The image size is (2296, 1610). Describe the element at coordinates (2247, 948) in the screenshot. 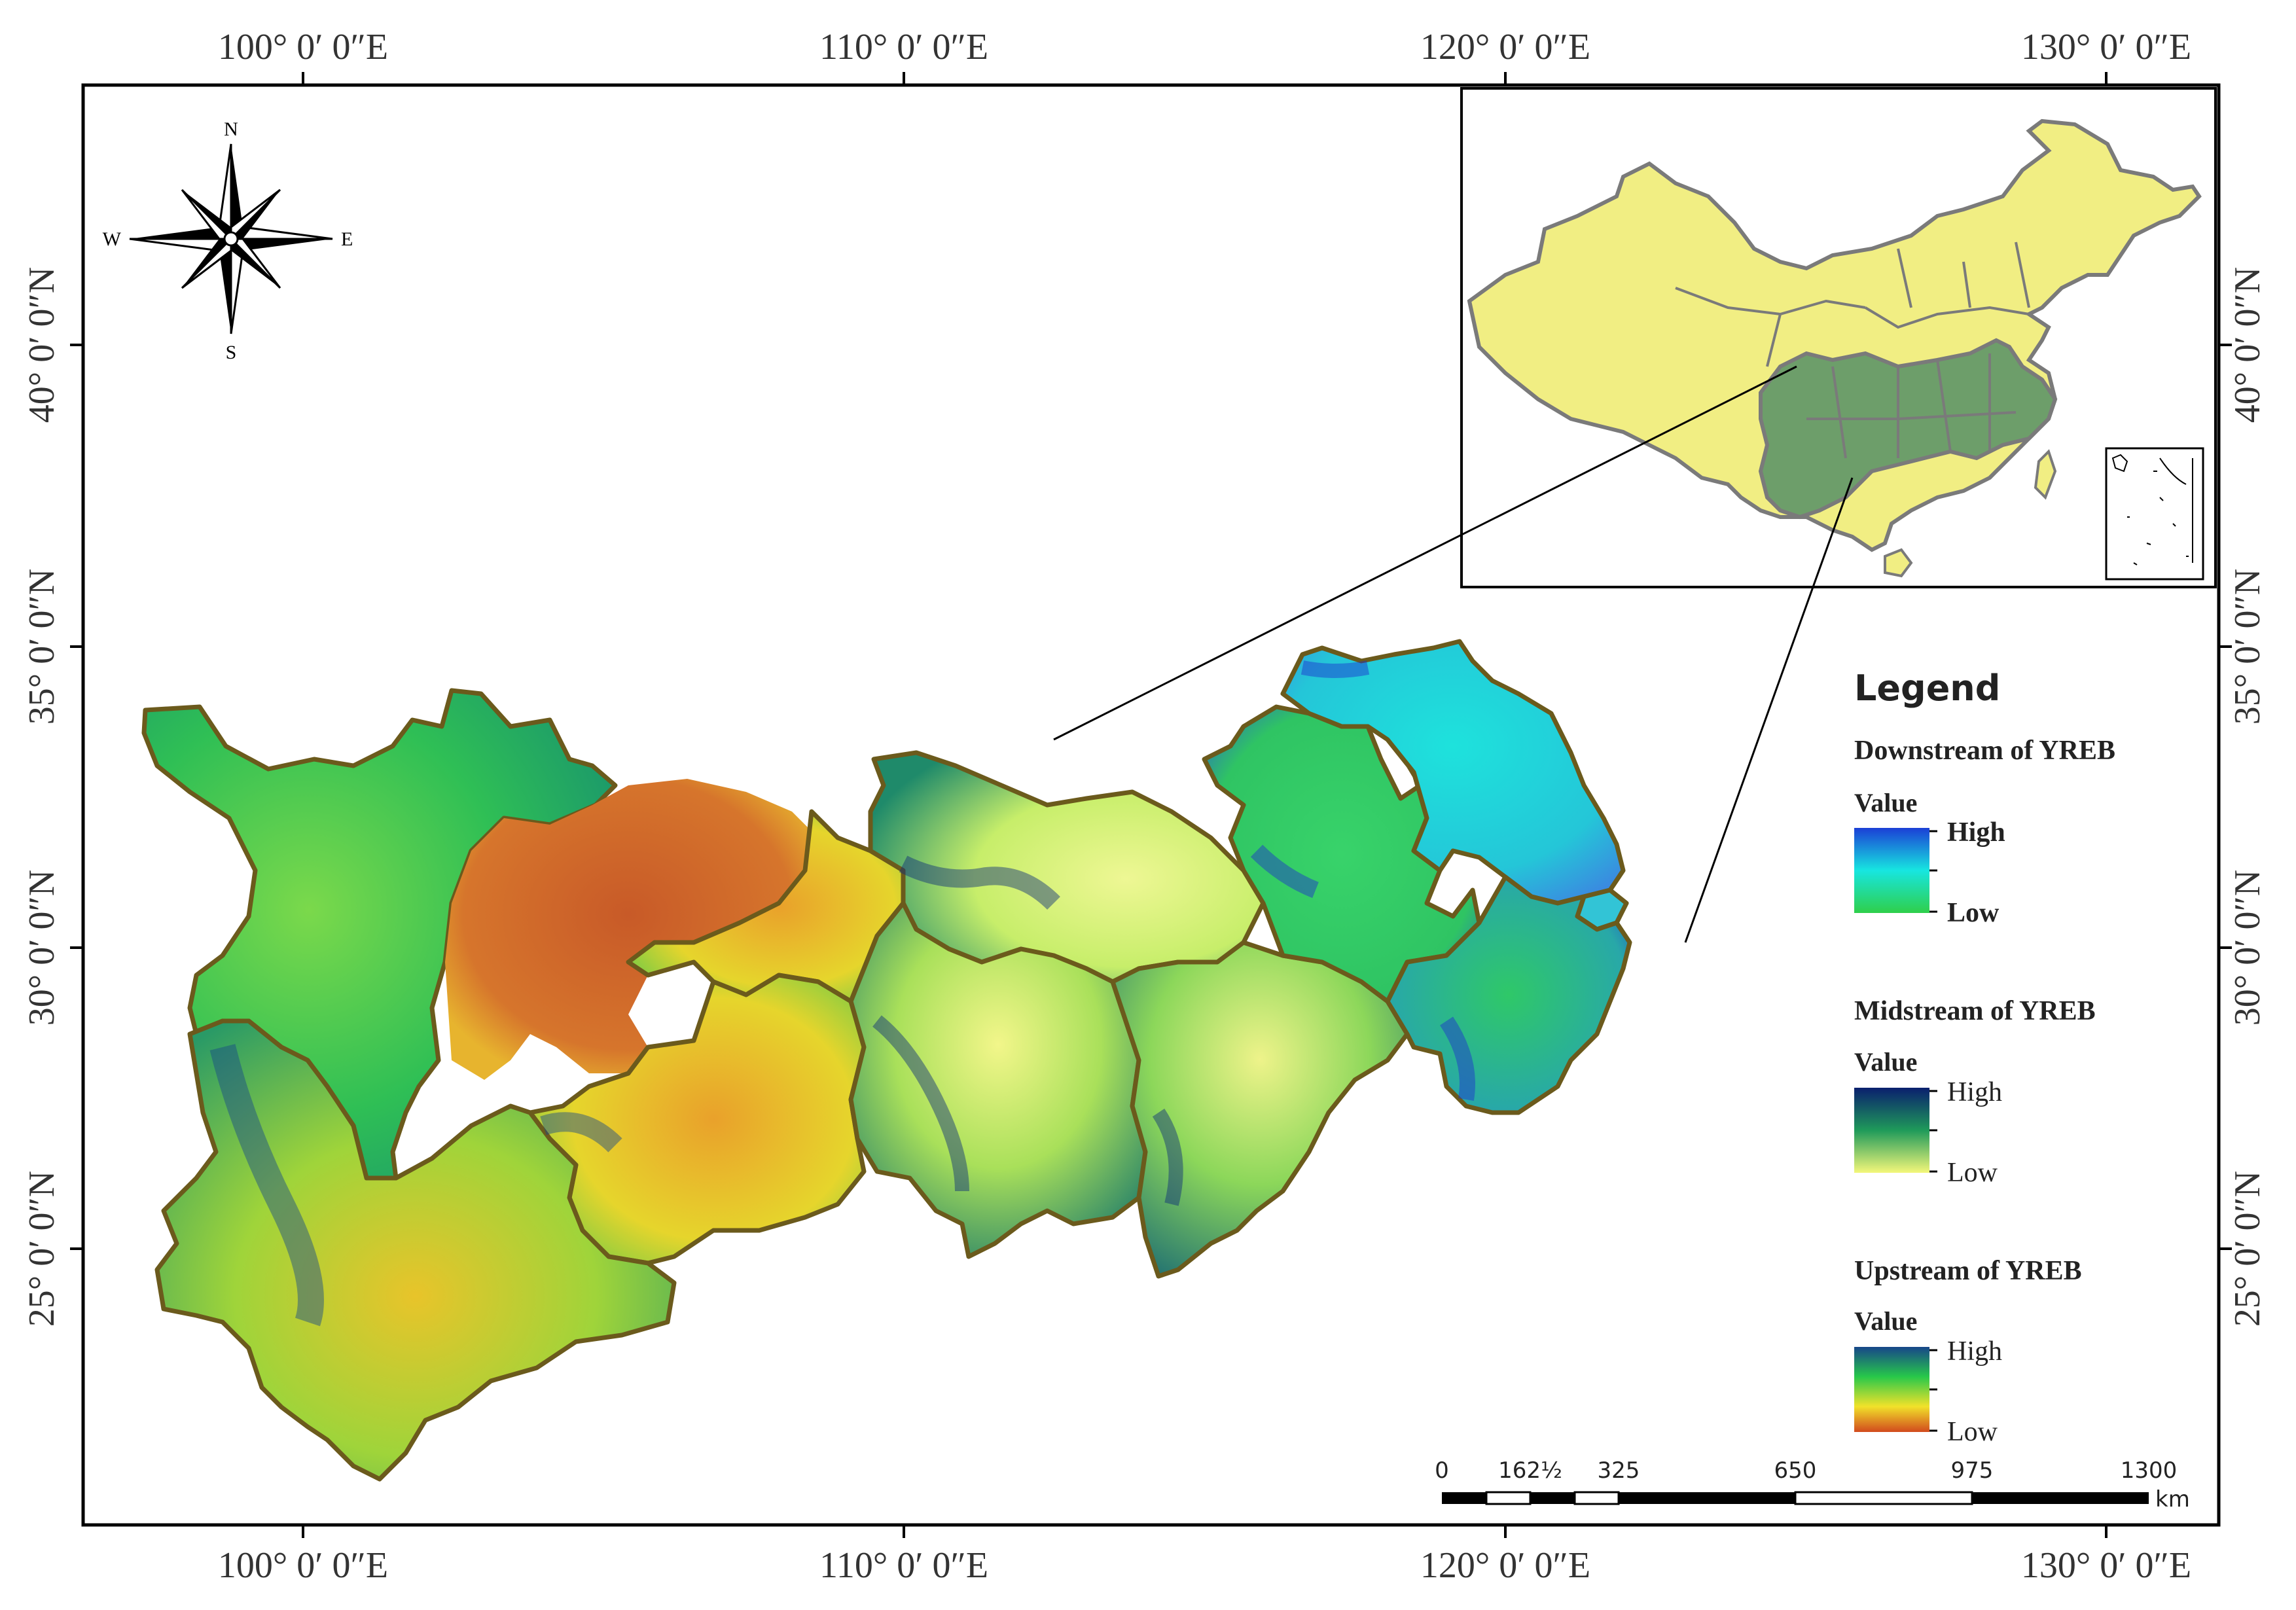

I see `right-latitude-label: 30° 0′ 0″N` at that location.